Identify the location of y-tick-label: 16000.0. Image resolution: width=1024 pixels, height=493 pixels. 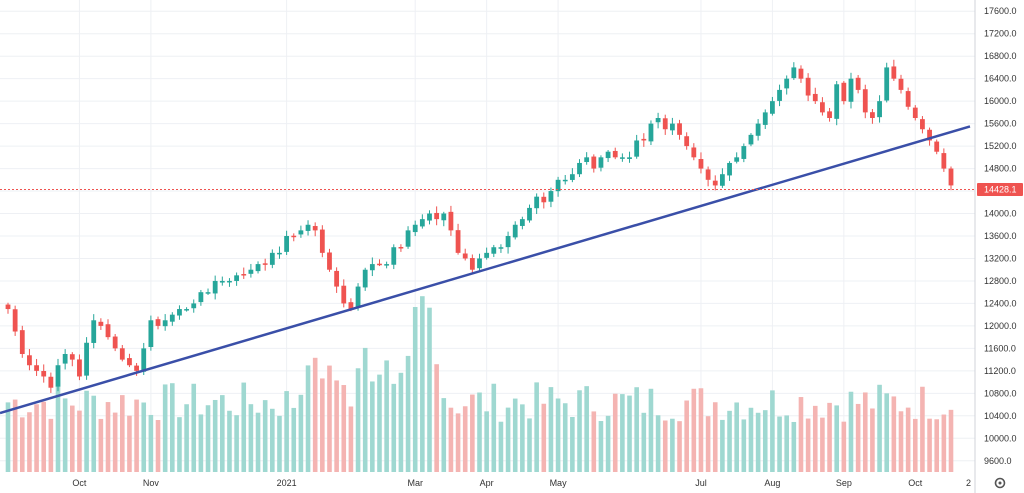
(1000, 101).